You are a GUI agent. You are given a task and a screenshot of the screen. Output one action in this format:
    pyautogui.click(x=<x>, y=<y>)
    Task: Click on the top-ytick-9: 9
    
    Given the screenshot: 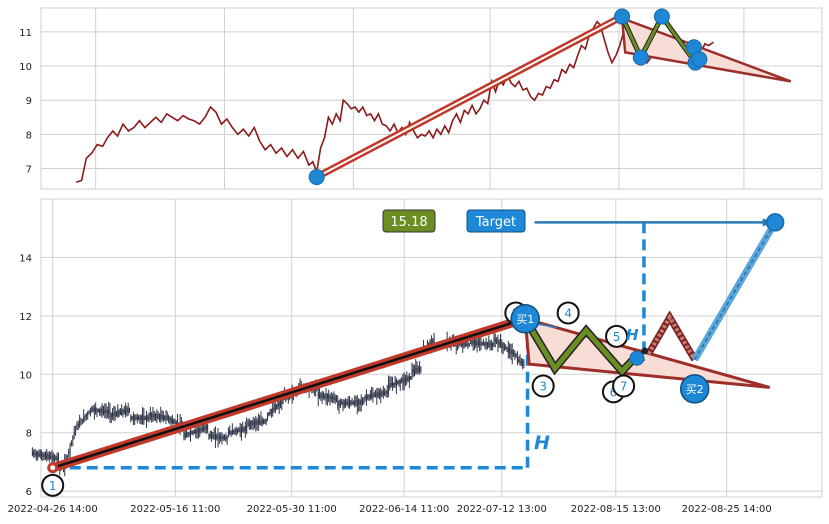 What is the action you would take?
    pyautogui.click(x=29, y=101)
    